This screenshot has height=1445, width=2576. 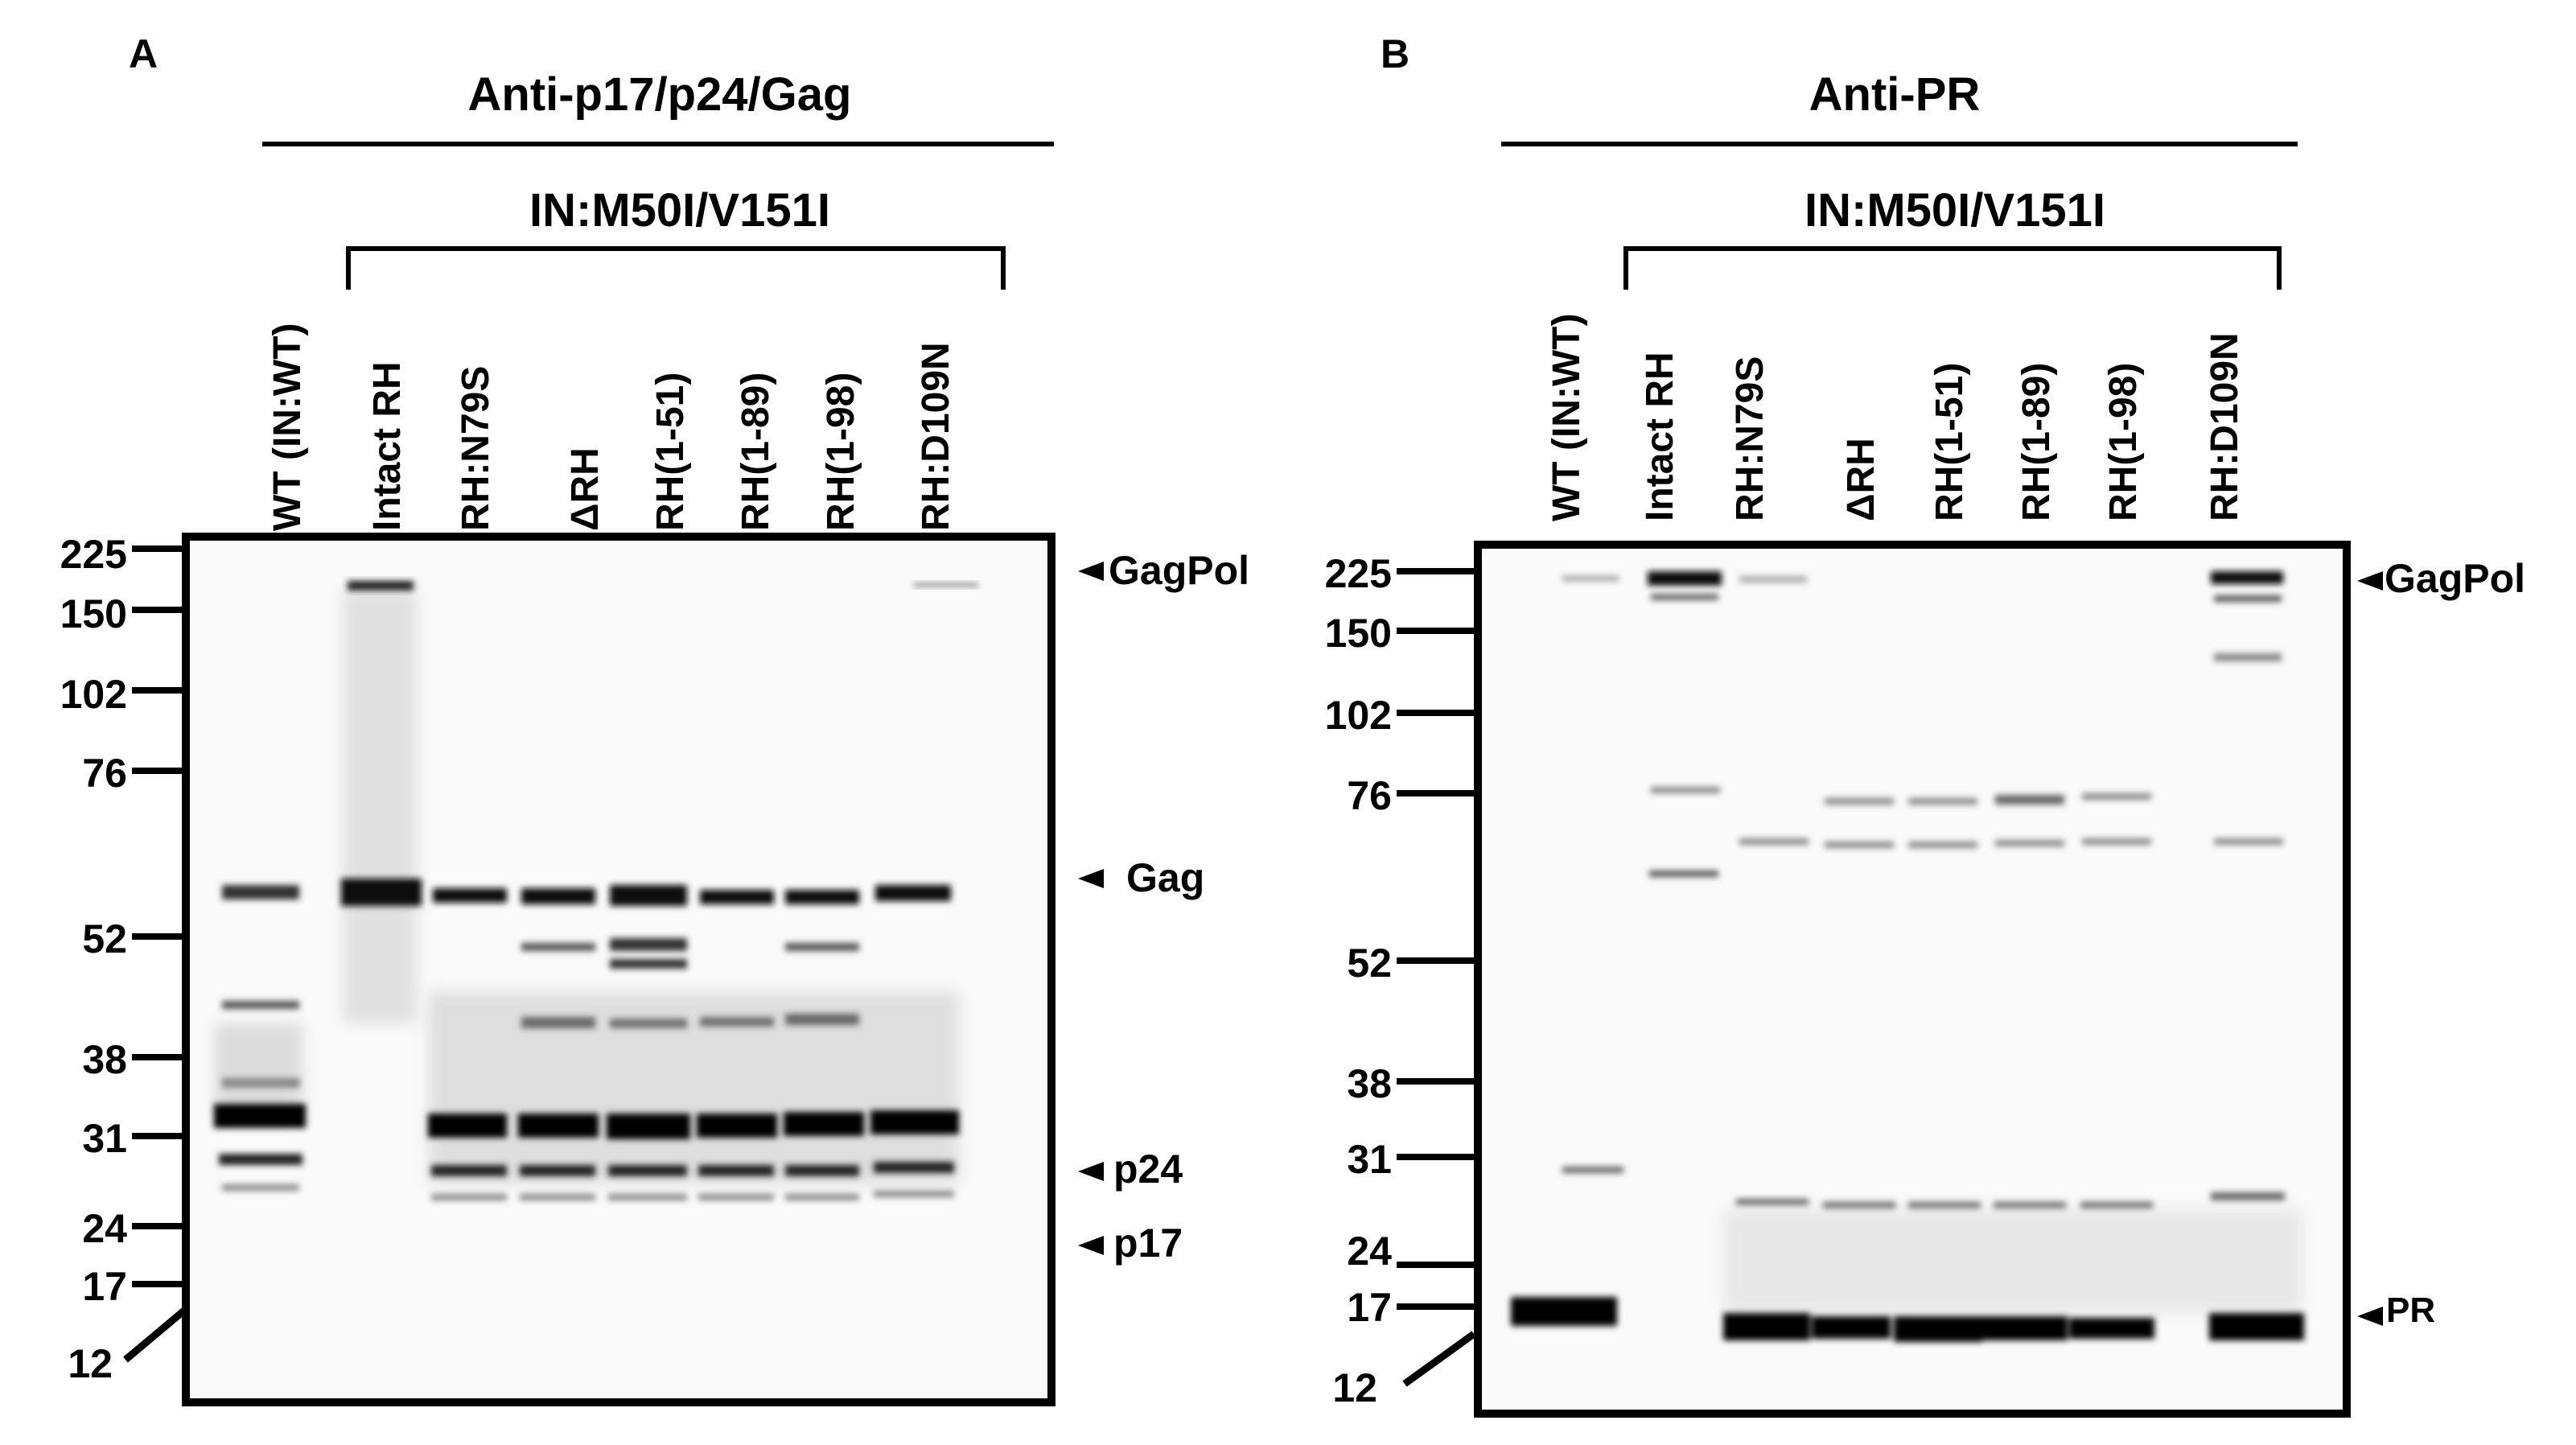 What do you see at coordinates (1954, 210) in the screenshot?
I see `group-label-b: IN:M50I/V151I` at bounding box center [1954, 210].